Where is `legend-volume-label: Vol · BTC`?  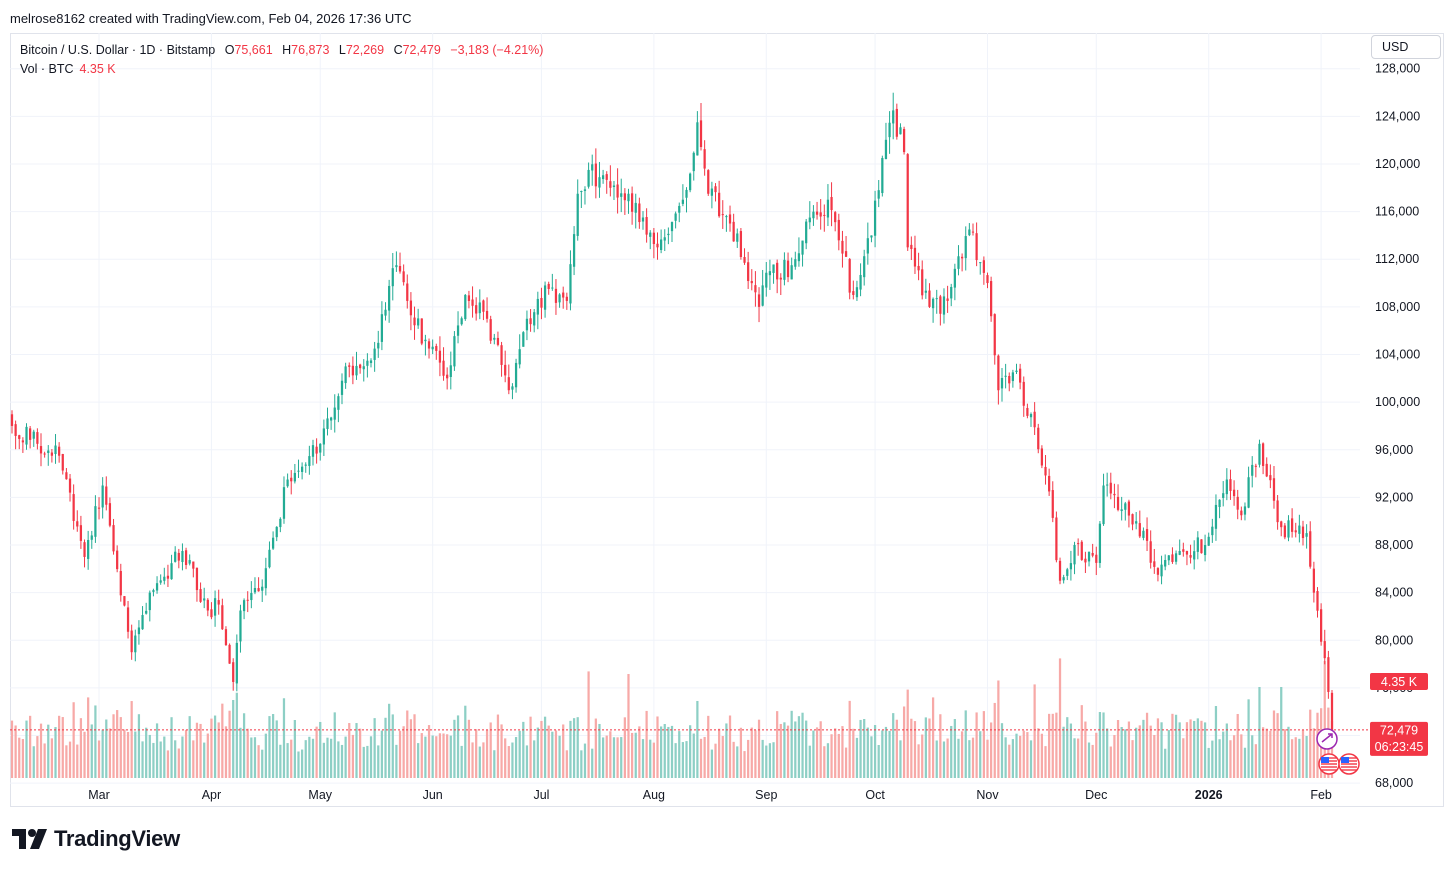 legend-volume-label: Vol · BTC is located at coordinates (47, 69).